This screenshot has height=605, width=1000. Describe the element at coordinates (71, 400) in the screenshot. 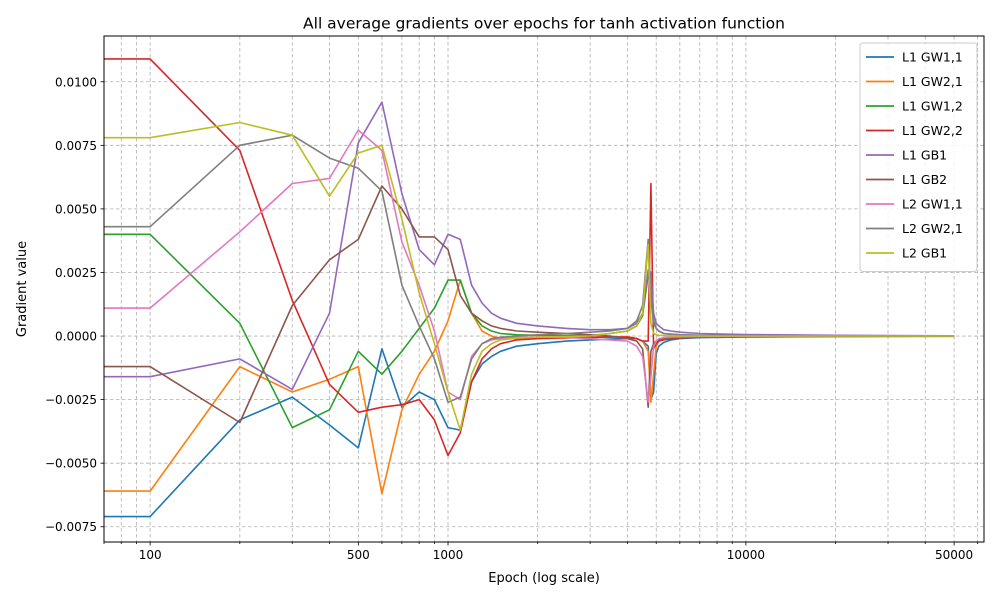

I see `y-tick-label: −0.0025` at that location.